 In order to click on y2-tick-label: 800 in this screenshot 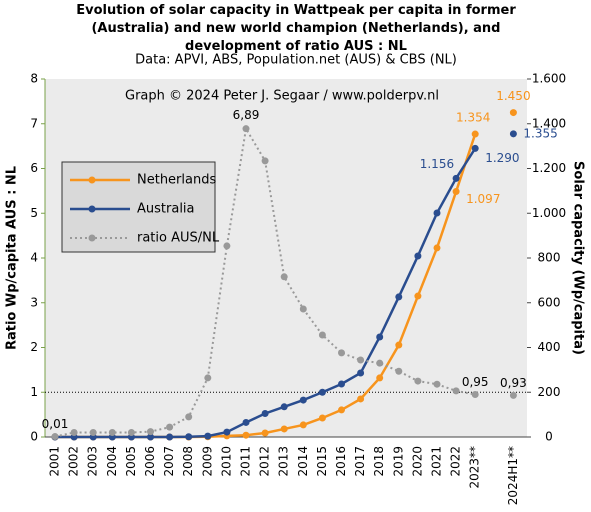, I will do `click(549, 258)`.